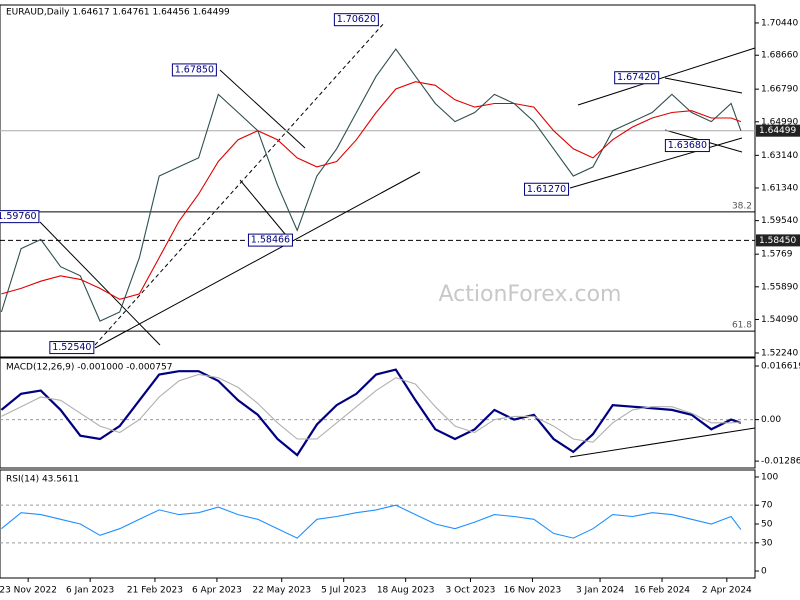 This screenshot has height=600, width=800. I want to click on y-tick-label: 1.55890, so click(779, 287).